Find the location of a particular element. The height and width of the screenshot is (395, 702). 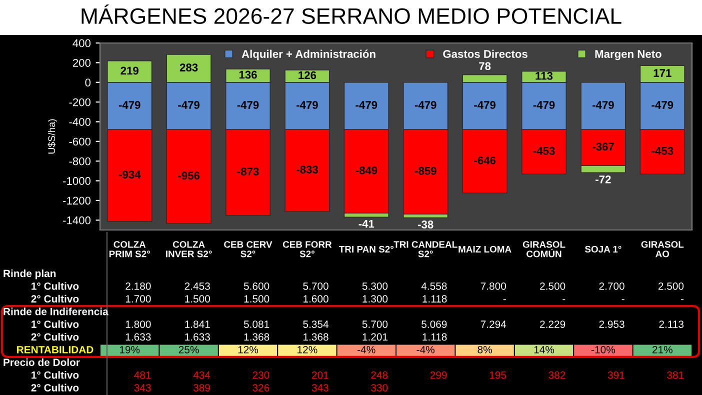

text: 7.294 is located at coordinates (493, 324).